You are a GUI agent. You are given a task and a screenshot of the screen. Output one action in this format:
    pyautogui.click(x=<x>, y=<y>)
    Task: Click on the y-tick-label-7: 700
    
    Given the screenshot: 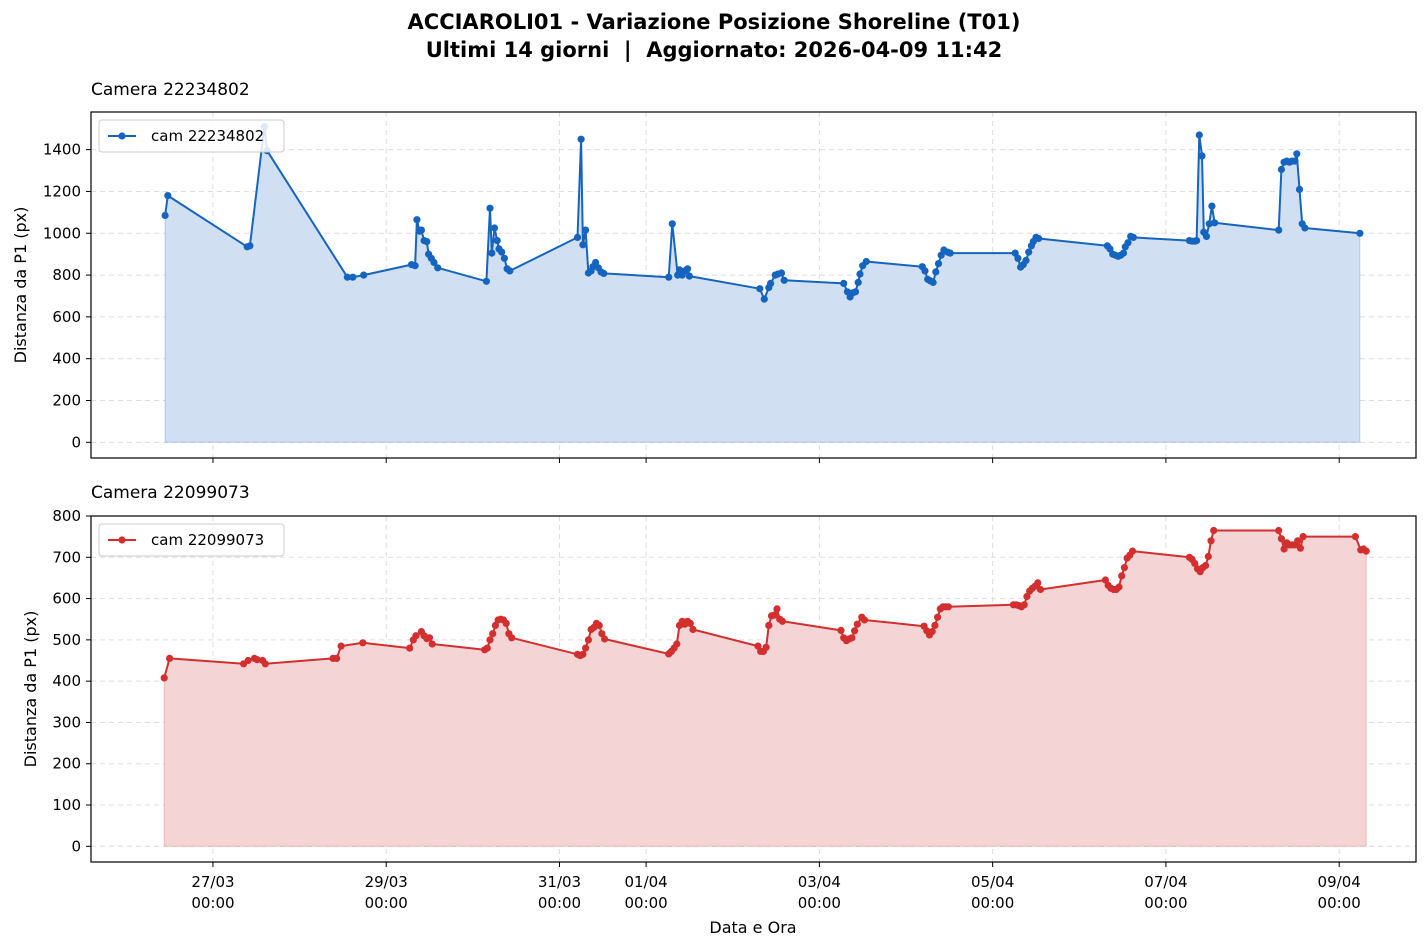 What is the action you would take?
    pyautogui.click(x=66, y=557)
    